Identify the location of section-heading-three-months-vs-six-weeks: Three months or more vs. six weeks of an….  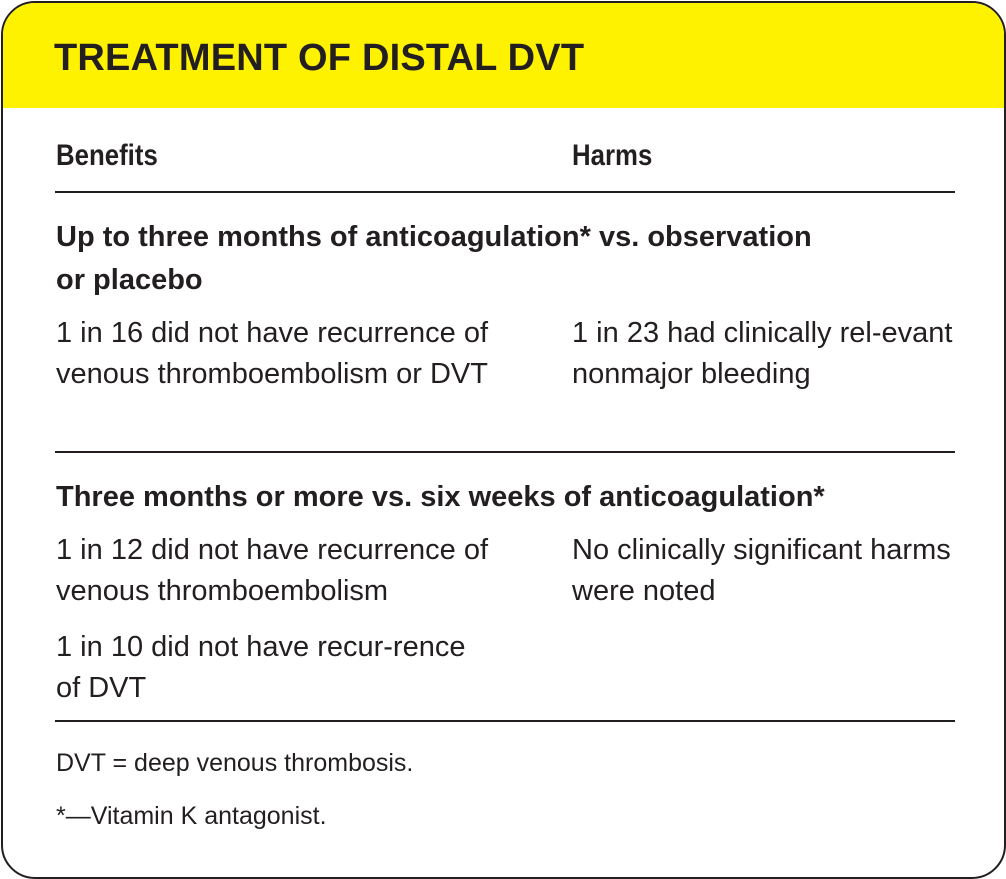
(440, 497).